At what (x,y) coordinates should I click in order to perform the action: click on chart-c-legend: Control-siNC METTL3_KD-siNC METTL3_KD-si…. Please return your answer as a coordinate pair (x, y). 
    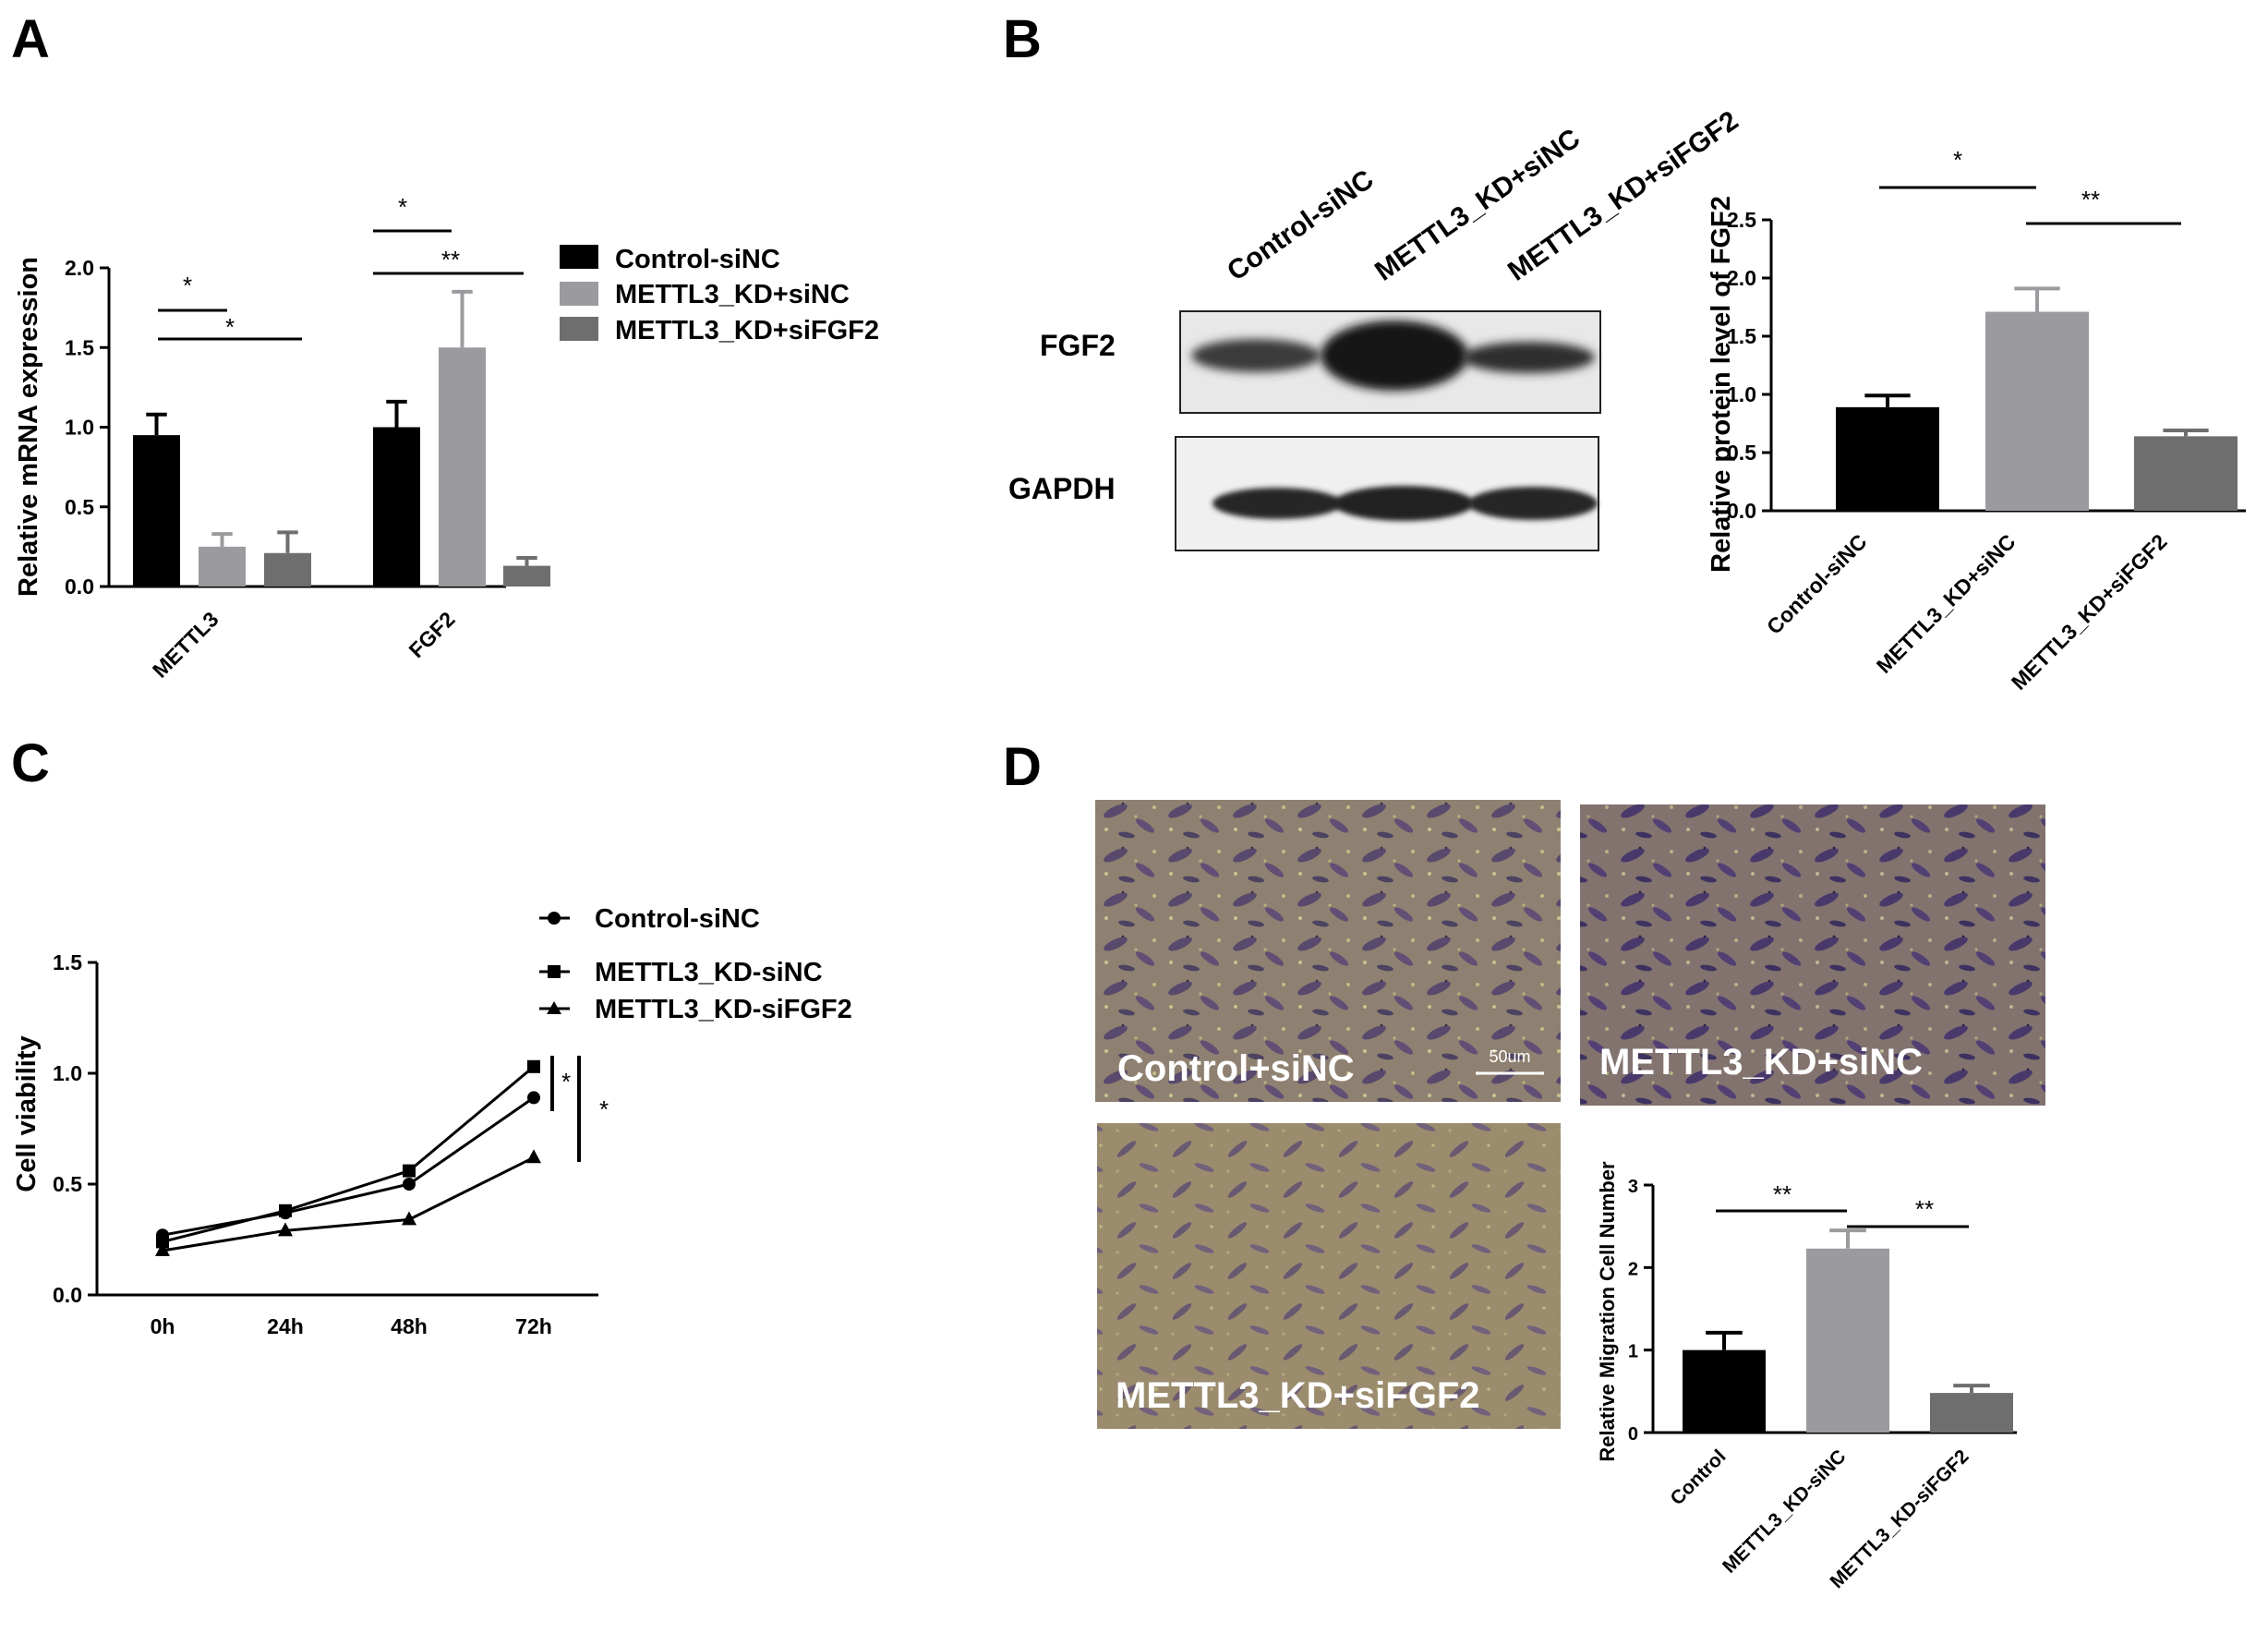
    Looking at the image, I should click on (695, 964).